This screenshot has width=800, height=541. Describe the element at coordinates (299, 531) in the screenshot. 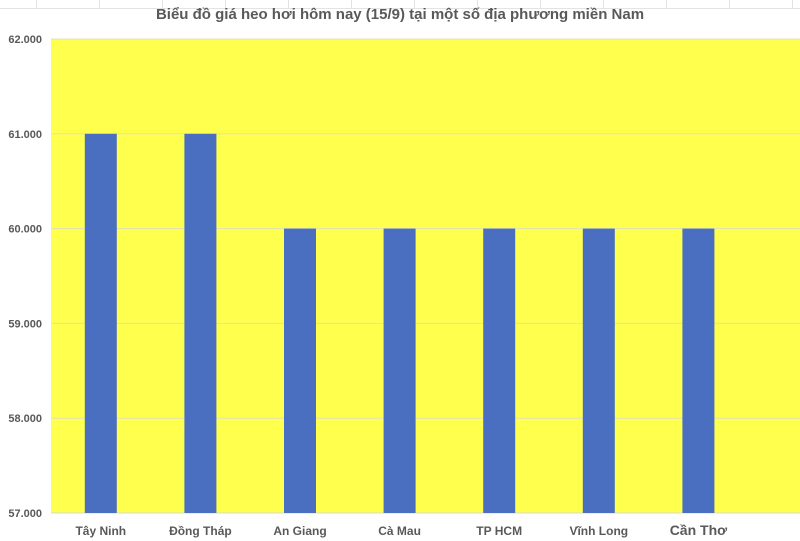

I see `x-tick-label: An Giang` at that location.